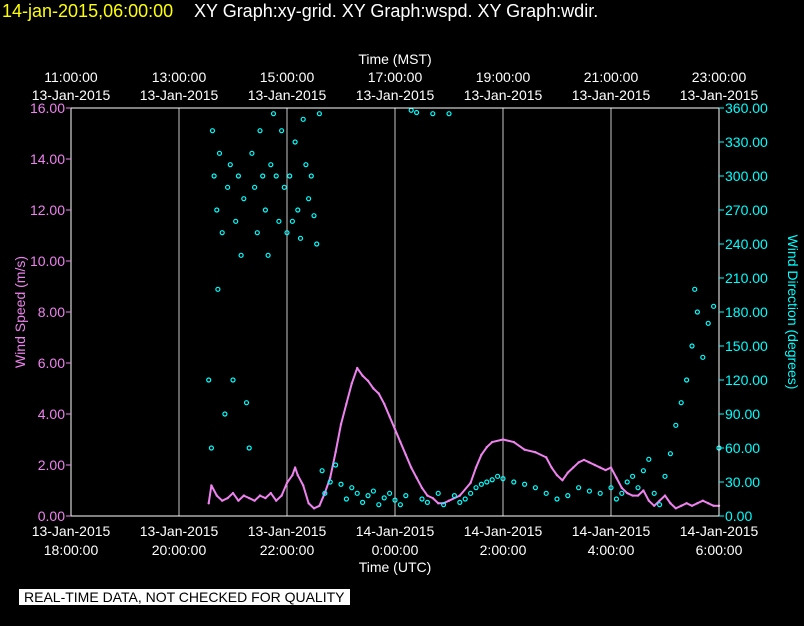 Image resolution: width=804 pixels, height=626 pixels. What do you see at coordinates (179, 77) in the screenshot?
I see `top-tick-time: 13:00:00` at bounding box center [179, 77].